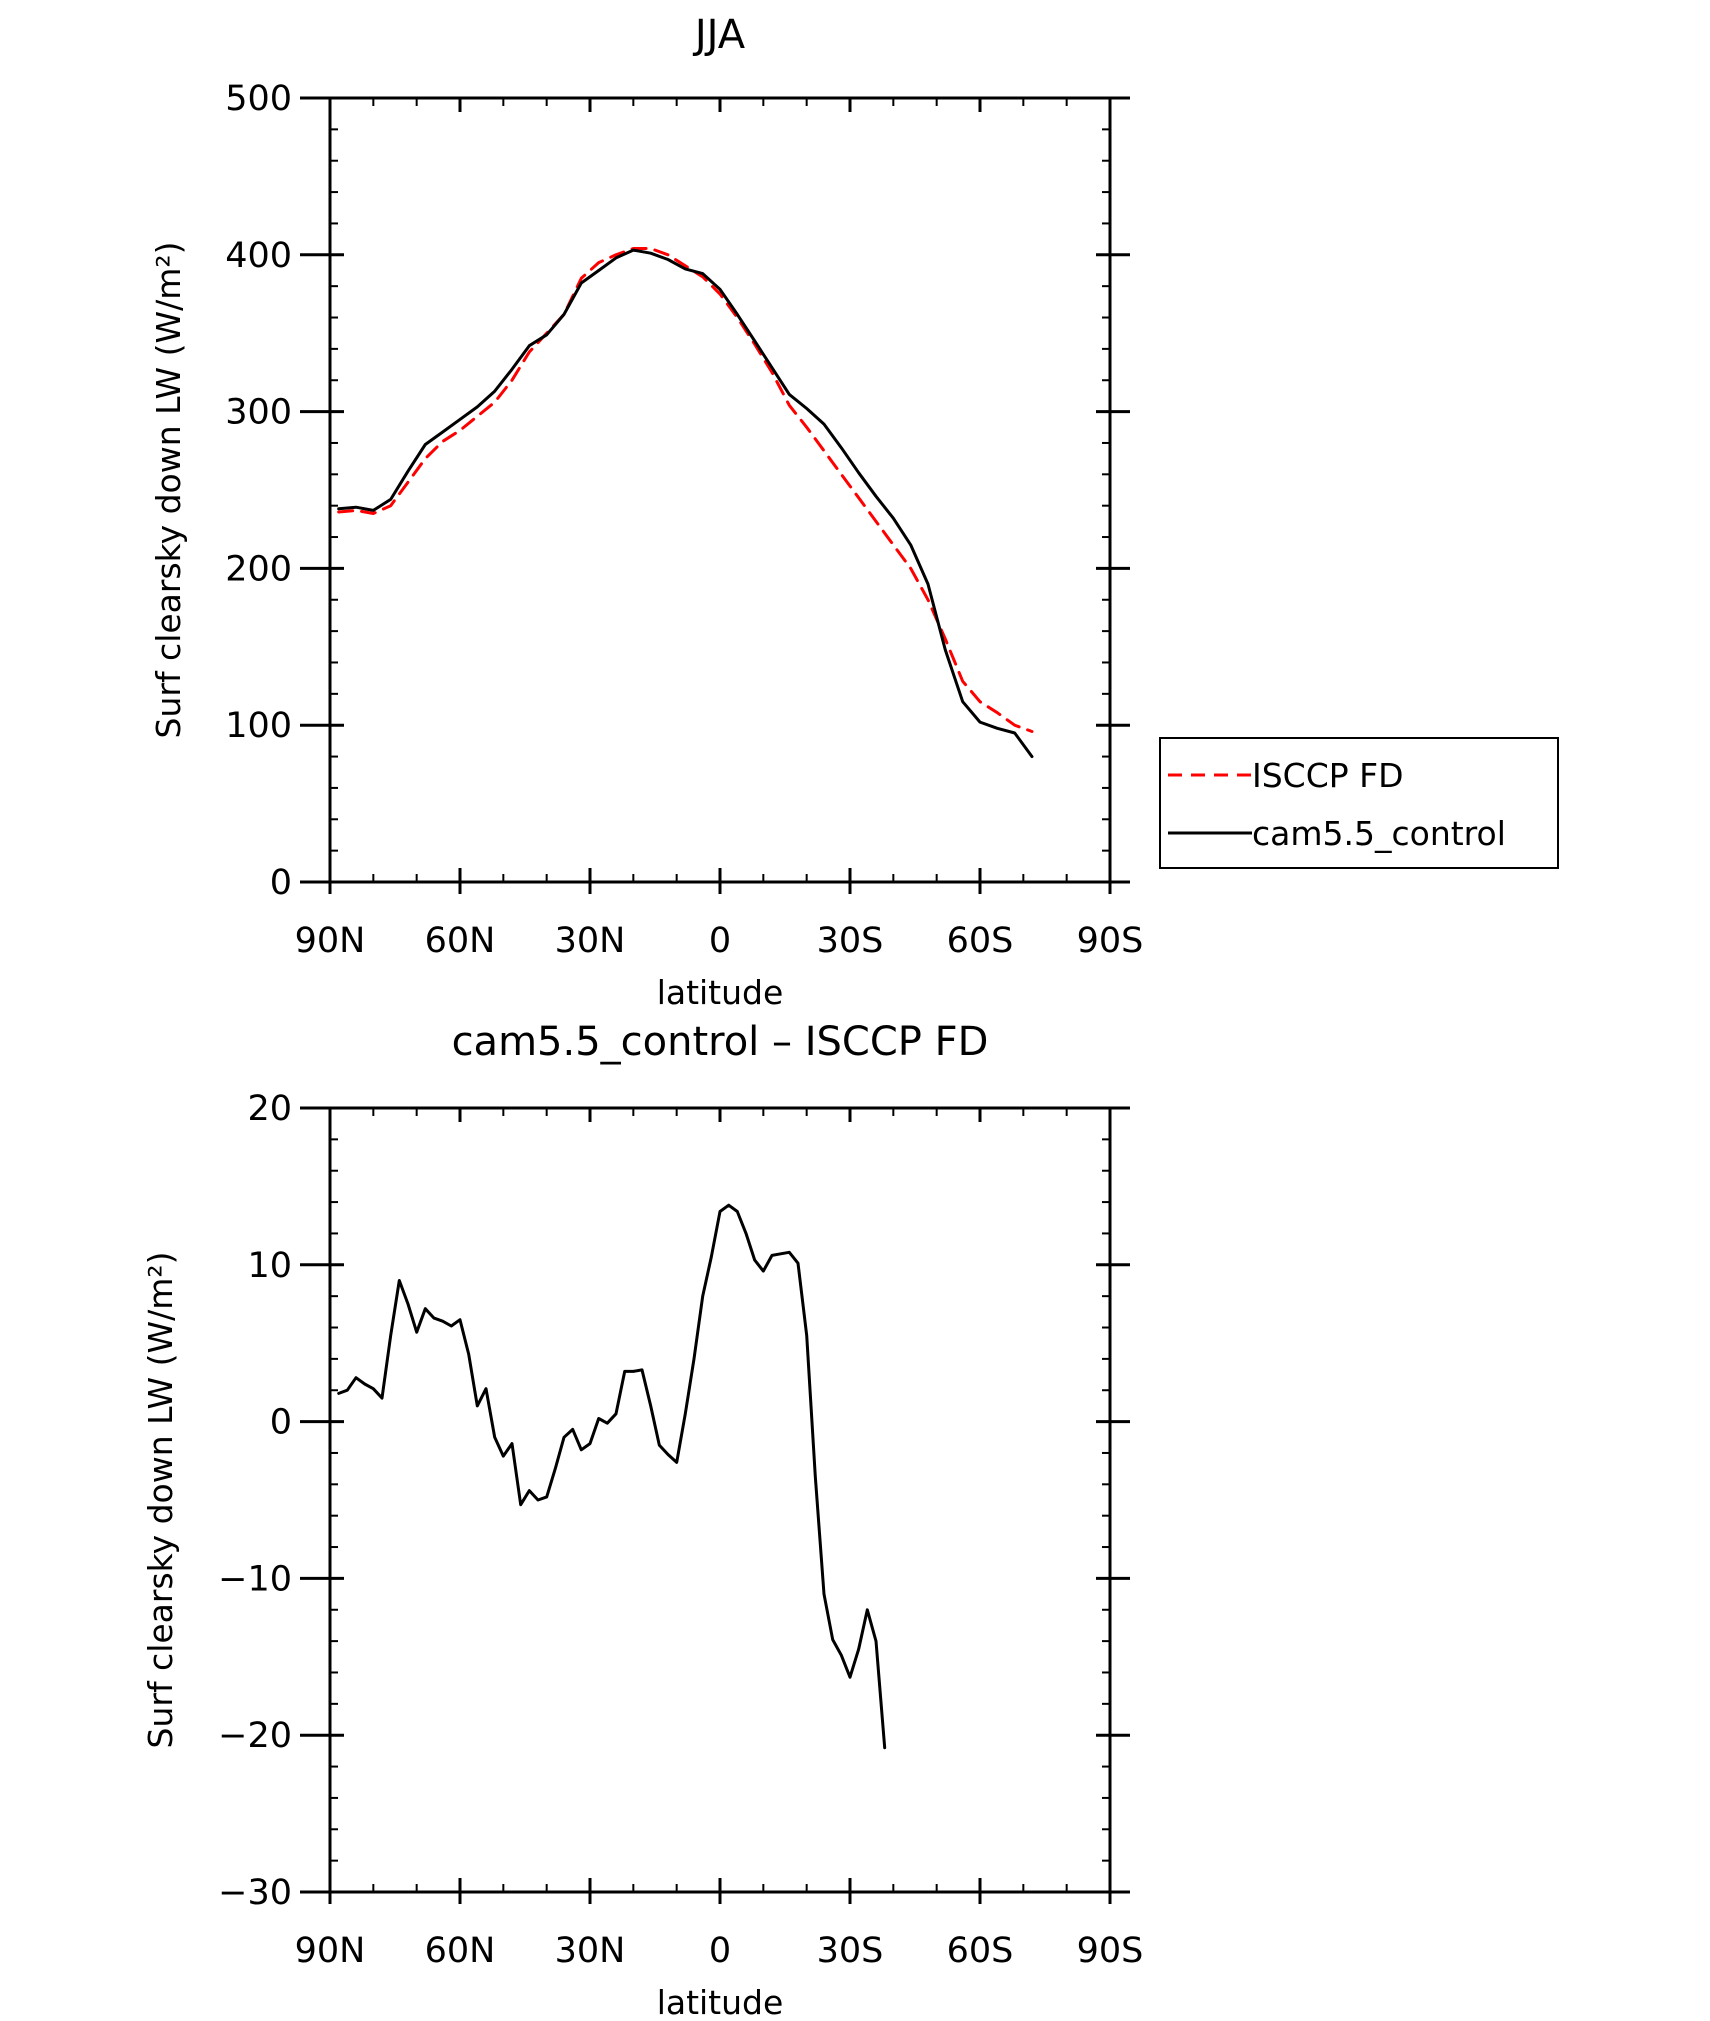 The image size is (1710, 2021). What do you see at coordinates (255, 1579) in the screenshot?
I see `y-tick-label: −10` at bounding box center [255, 1579].